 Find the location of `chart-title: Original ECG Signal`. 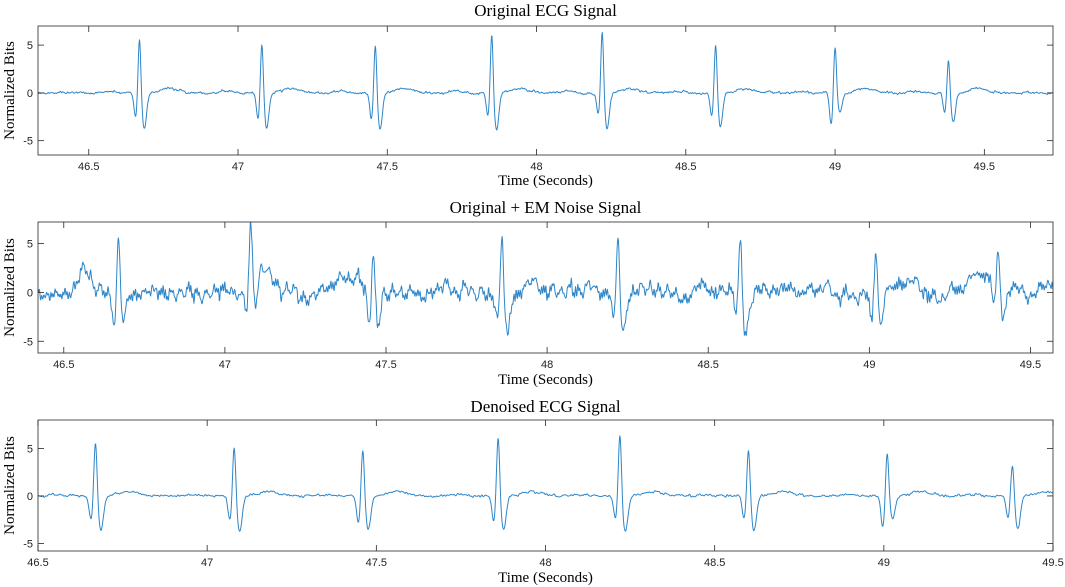

chart-title: Original ECG Signal is located at coordinates (545, 10).